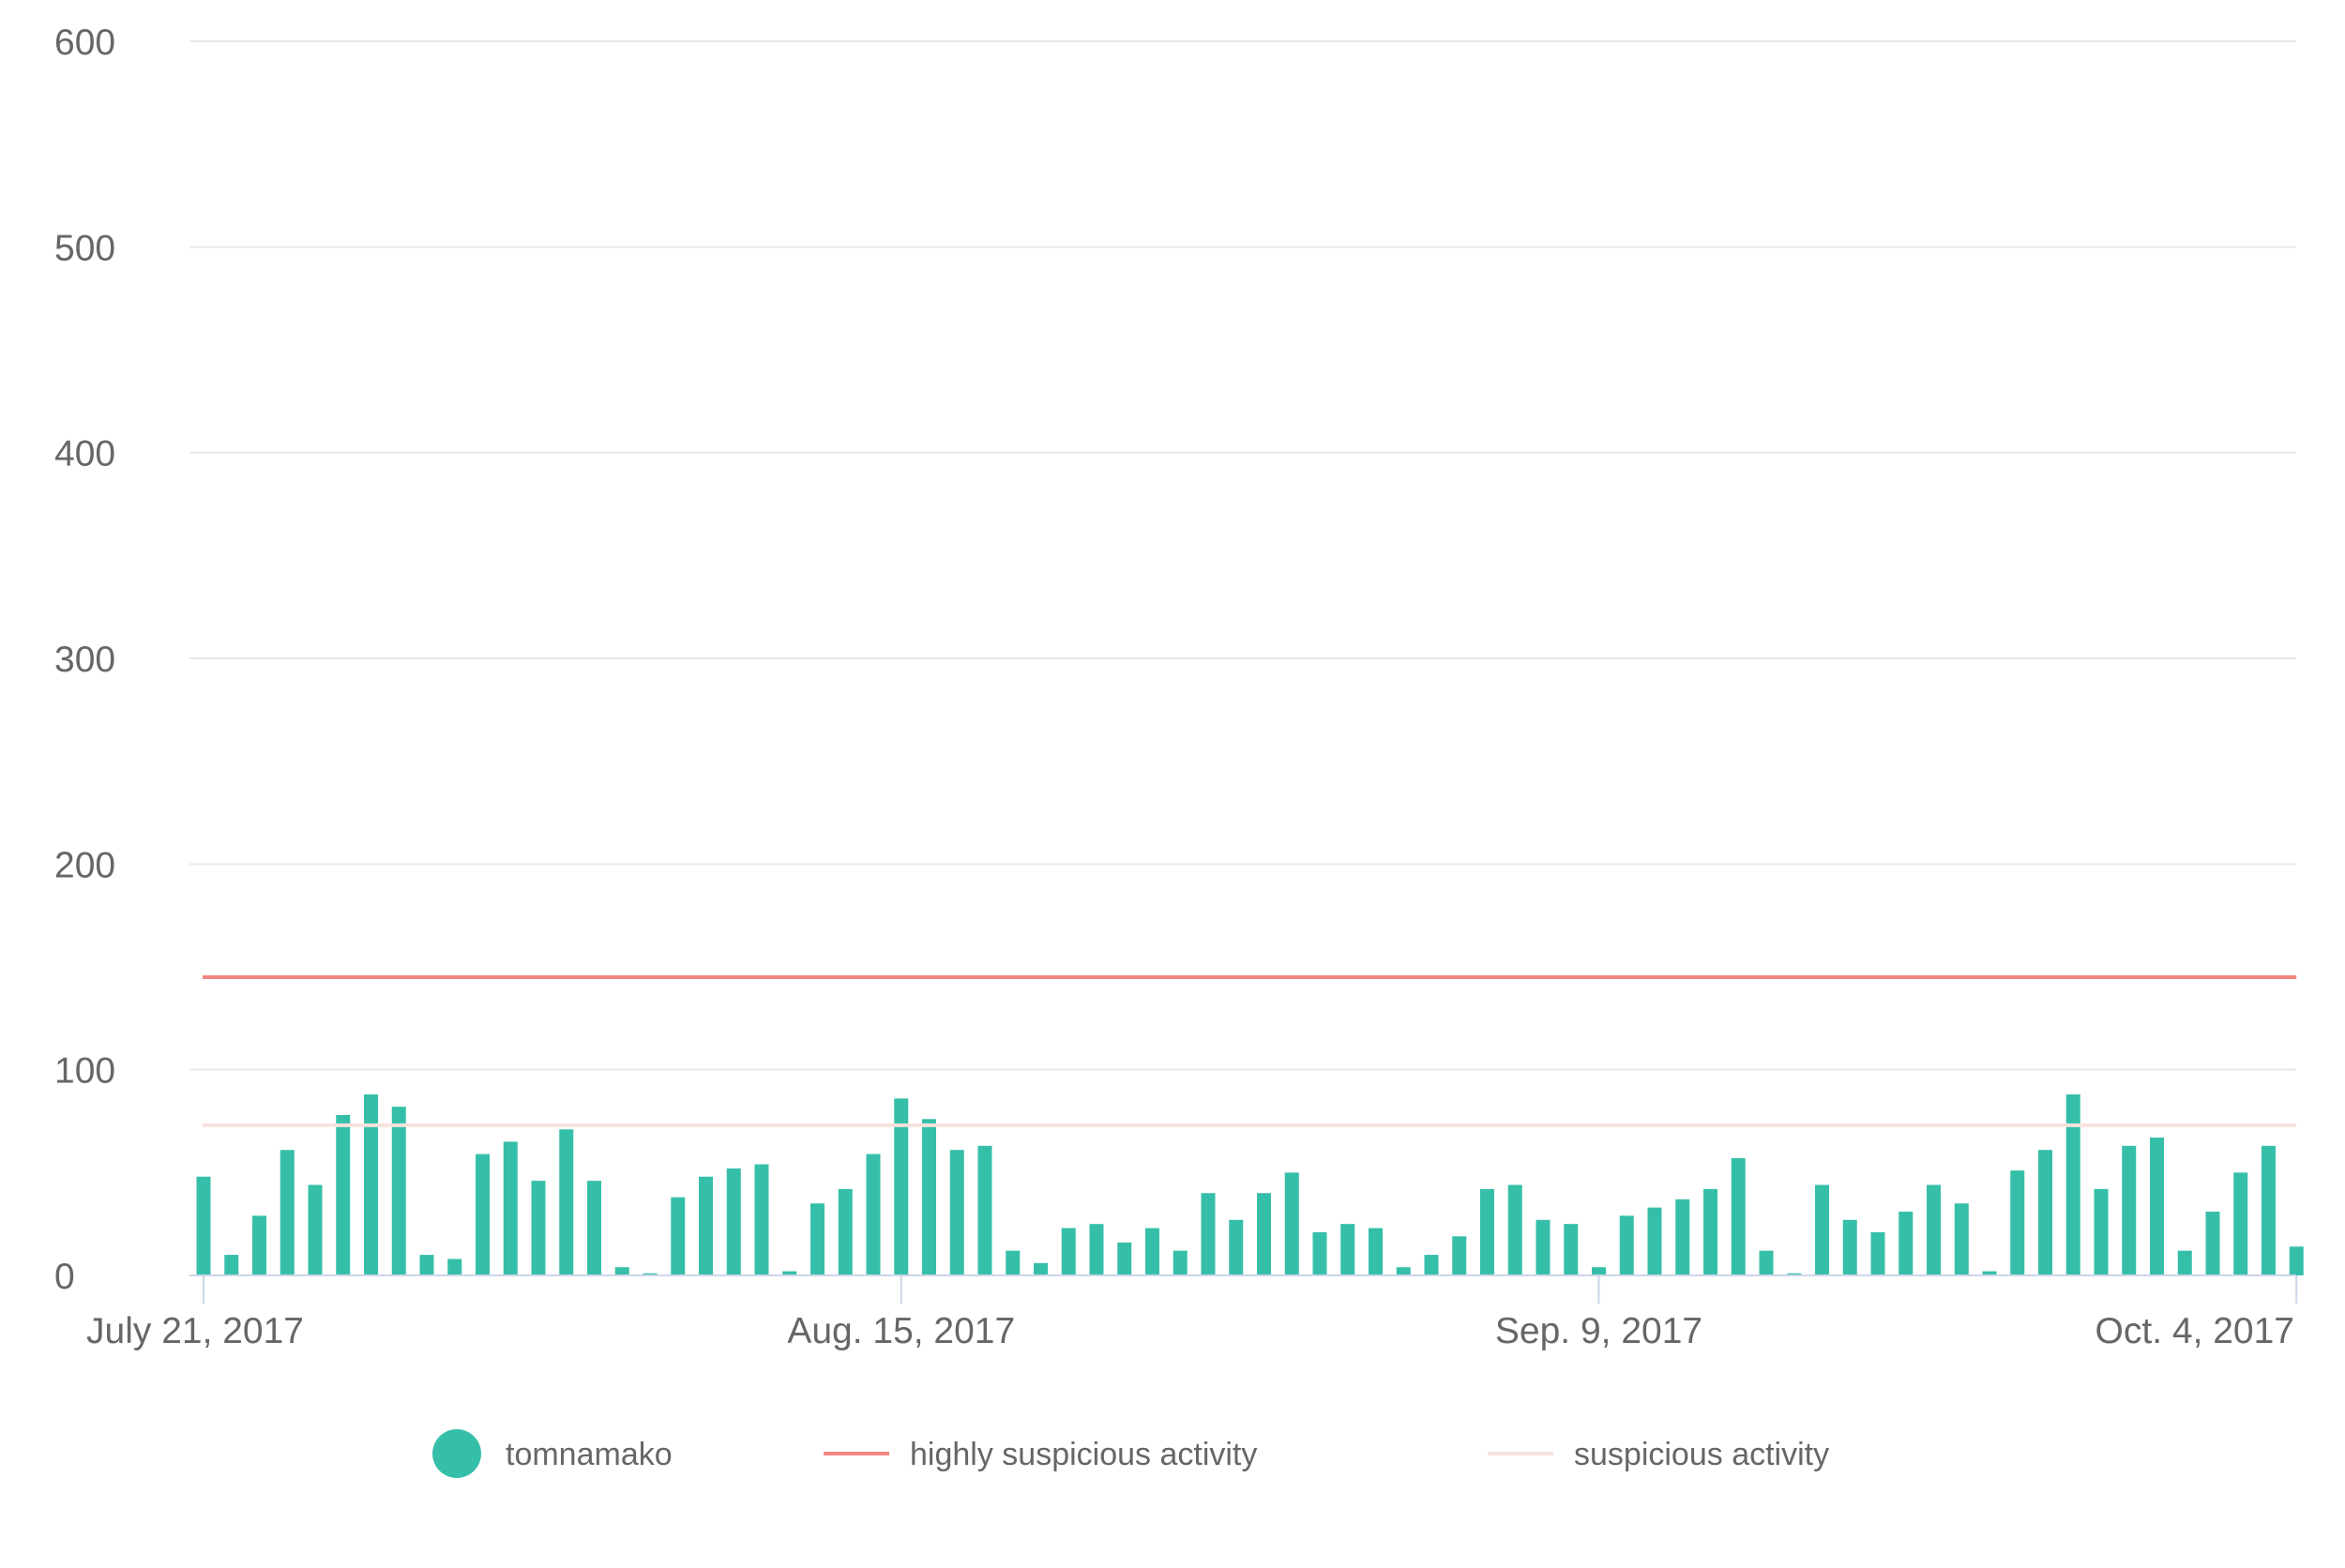 The width and height of the screenshot is (2345, 1568). Describe the element at coordinates (901, 1331) in the screenshot. I see `x-tick-label: Aug. 15, 2017` at that location.